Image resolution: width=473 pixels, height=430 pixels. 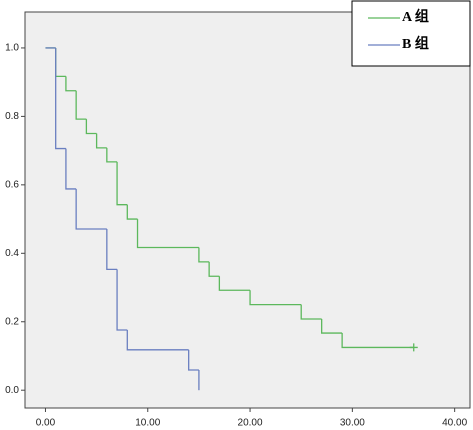 What do you see at coordinates (12, 390) in the screenshot?
I see `y-tick-label: 0.0` at bounding box center [12, 390].